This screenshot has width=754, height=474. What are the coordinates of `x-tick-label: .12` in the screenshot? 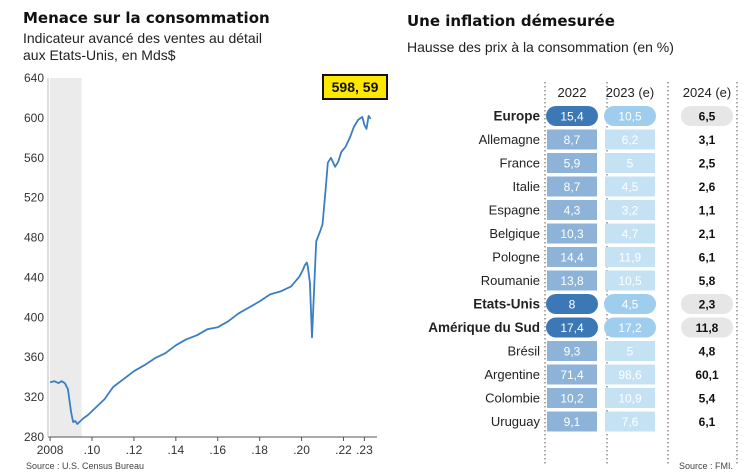 It's located at (134, 450).